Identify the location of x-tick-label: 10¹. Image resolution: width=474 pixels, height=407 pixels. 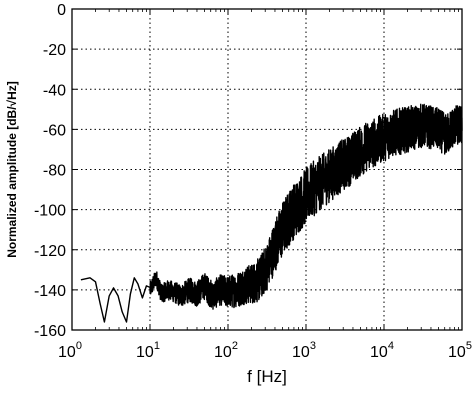
(148, 350).